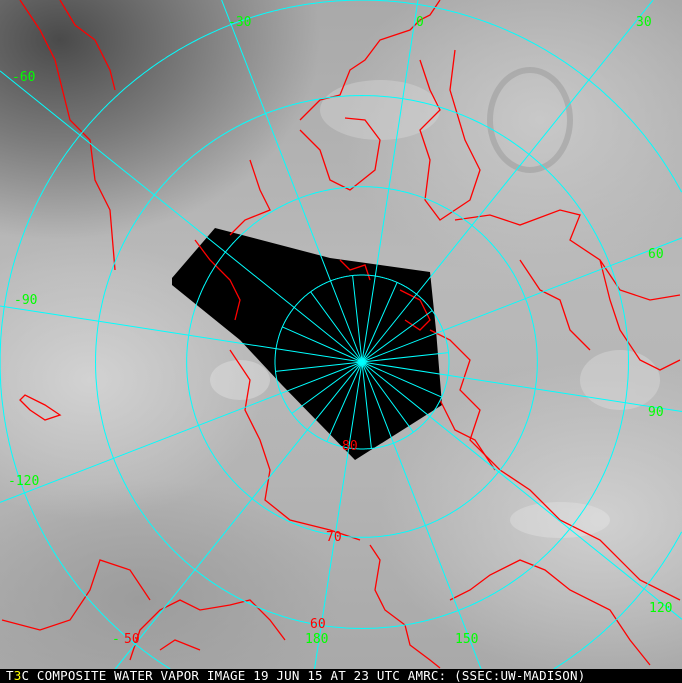 The height and width of the screenshot is (683, 682). Describe the element at coordinates (316, 639) in the screenshot. I see `longitude-label-180: 180` at that location.